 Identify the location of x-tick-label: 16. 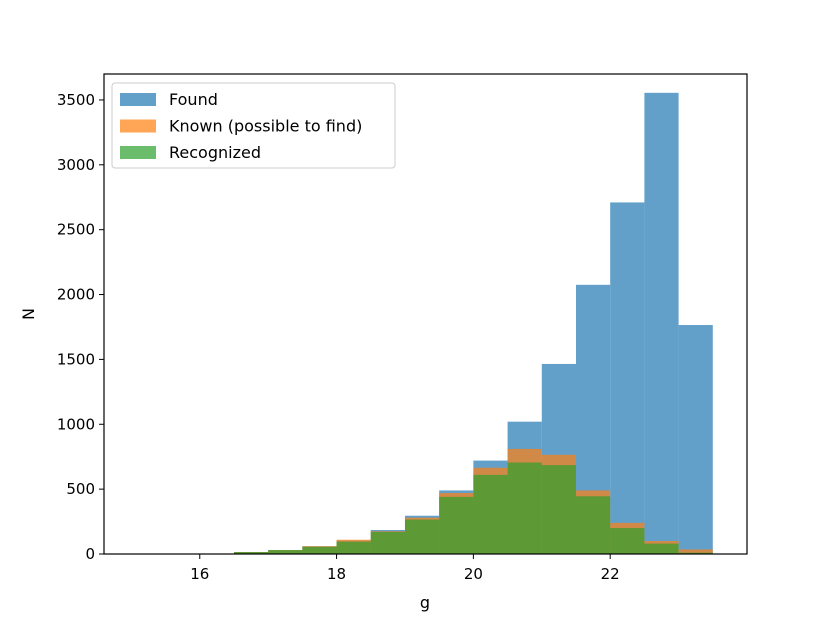
(199, 574).